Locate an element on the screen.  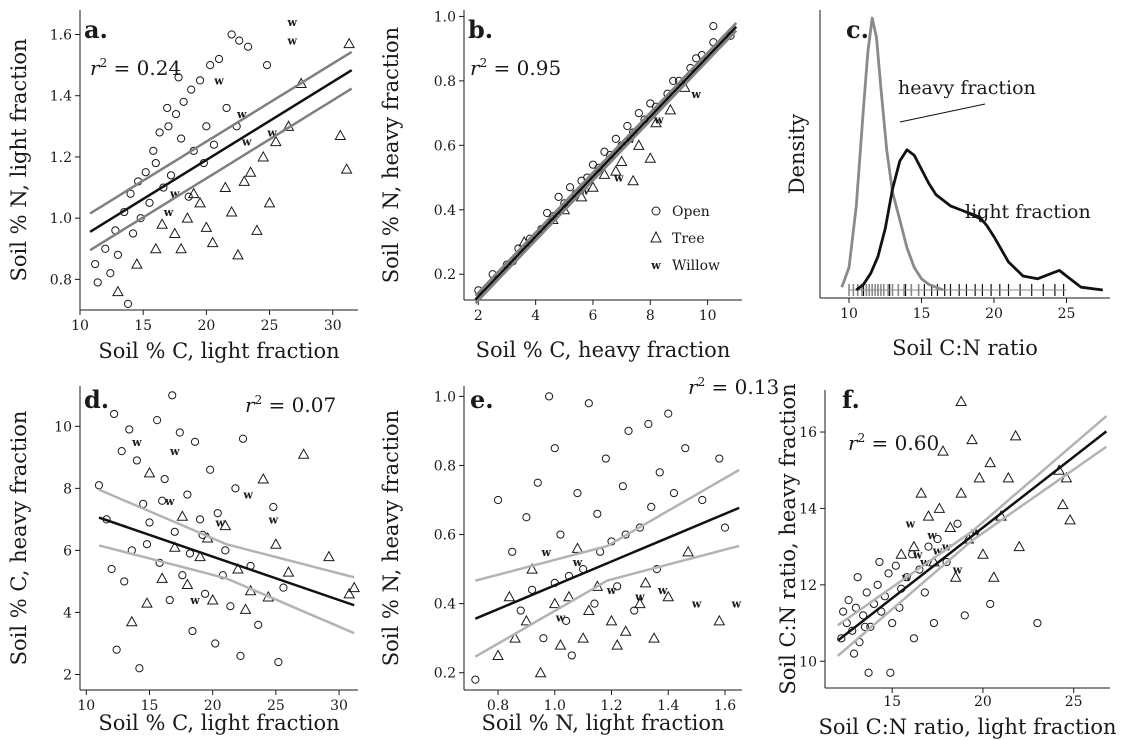
y-axis-label: Soil % N, light fraction is located at coordinates (19, 159).